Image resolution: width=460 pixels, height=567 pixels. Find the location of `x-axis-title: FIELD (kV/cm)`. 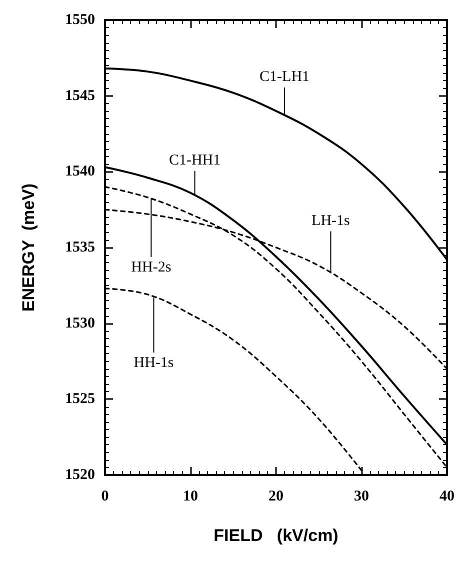

x-axis-title: FIELD (kV/cm) is located at coordinates (276, 535).